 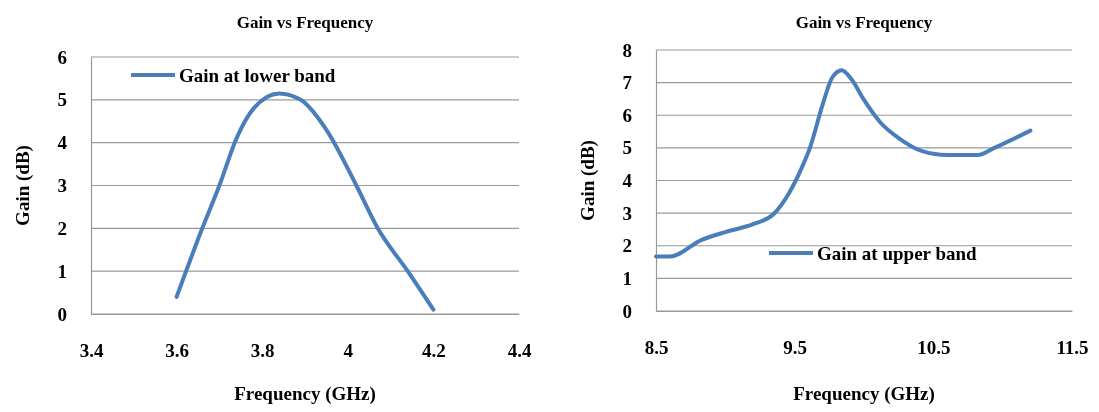 What do you see at coordinates (519, 351) in the screenshot?
I see `x-tick-label: 4.4` at bounding box center [519, 351].